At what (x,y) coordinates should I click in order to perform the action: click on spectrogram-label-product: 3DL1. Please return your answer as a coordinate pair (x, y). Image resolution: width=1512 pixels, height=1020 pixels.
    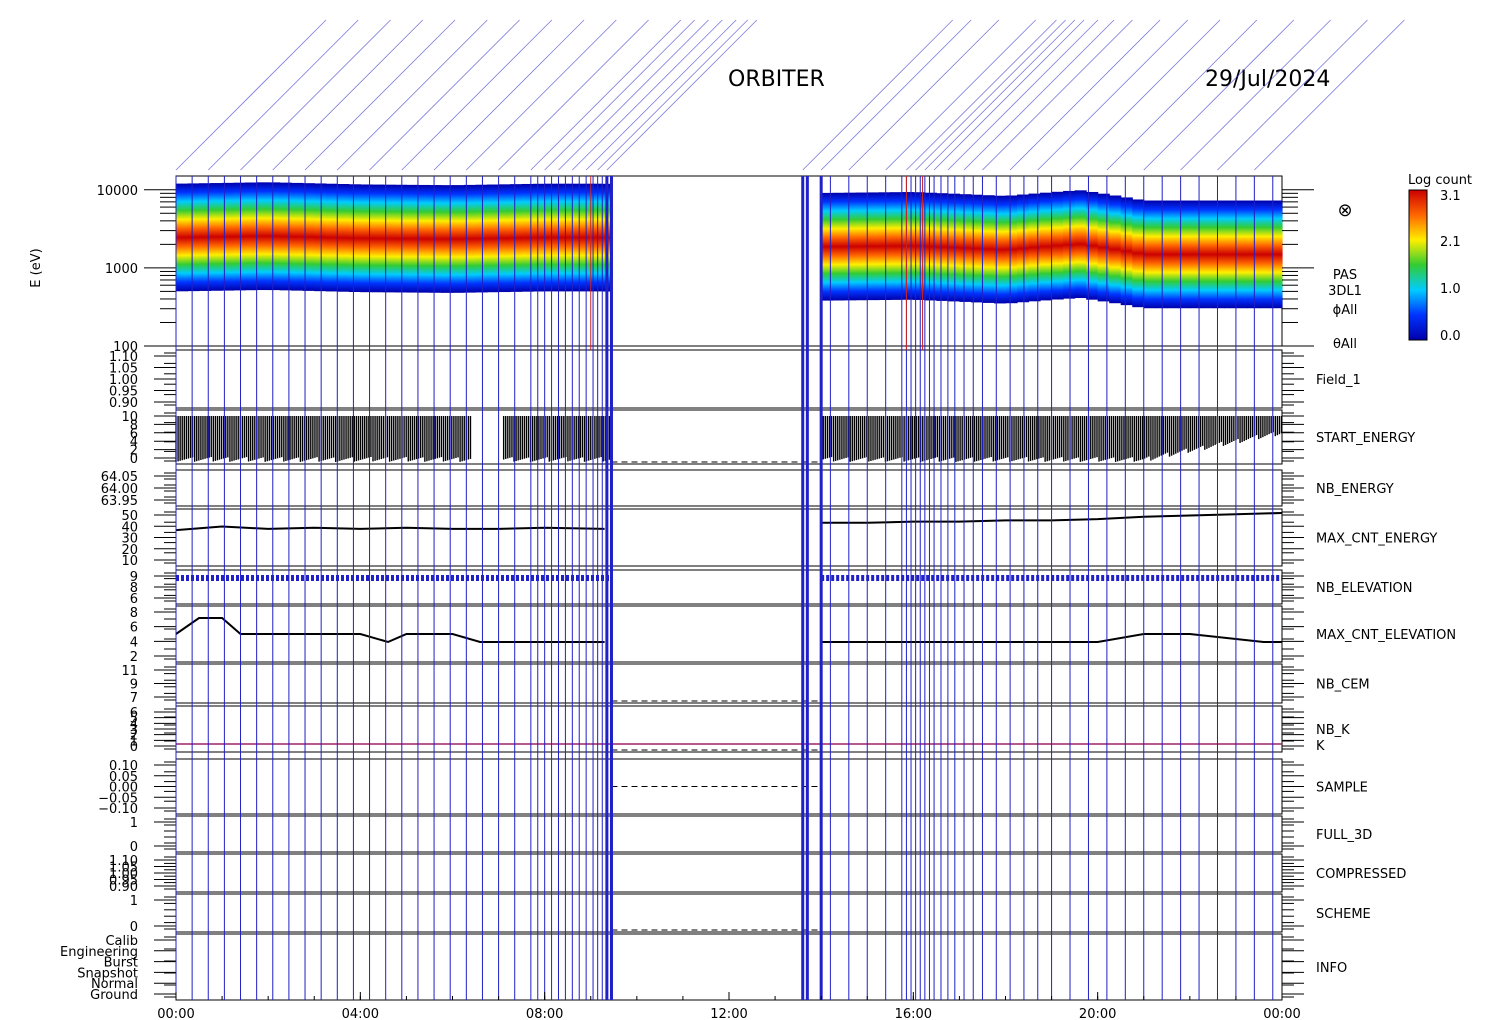
    Looking at the image, I should click on (1345, 291).